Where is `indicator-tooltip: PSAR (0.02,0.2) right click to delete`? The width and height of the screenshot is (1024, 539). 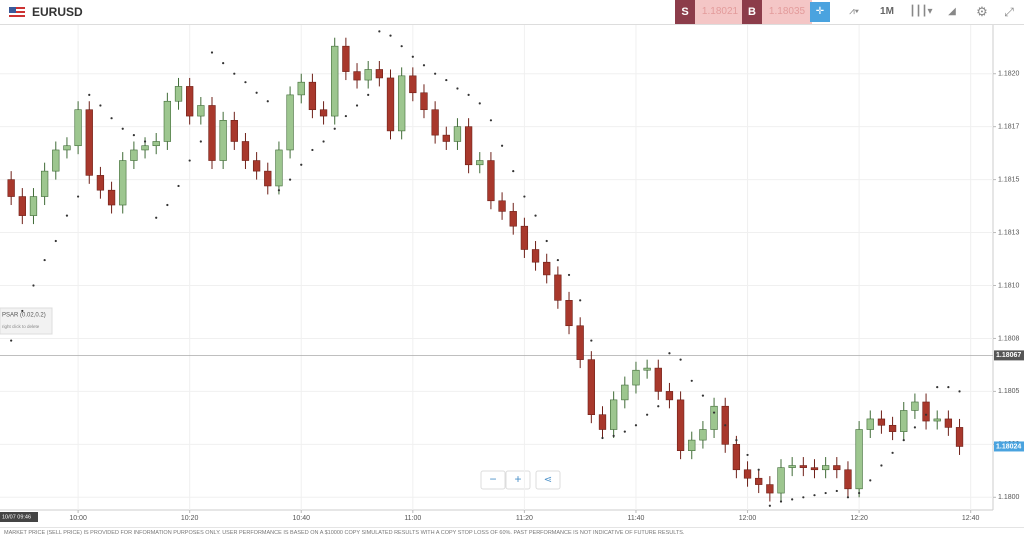
indicator-tooltip: PSAR (0.02,0.2) right click to delete is located at coordinates (26, 321).